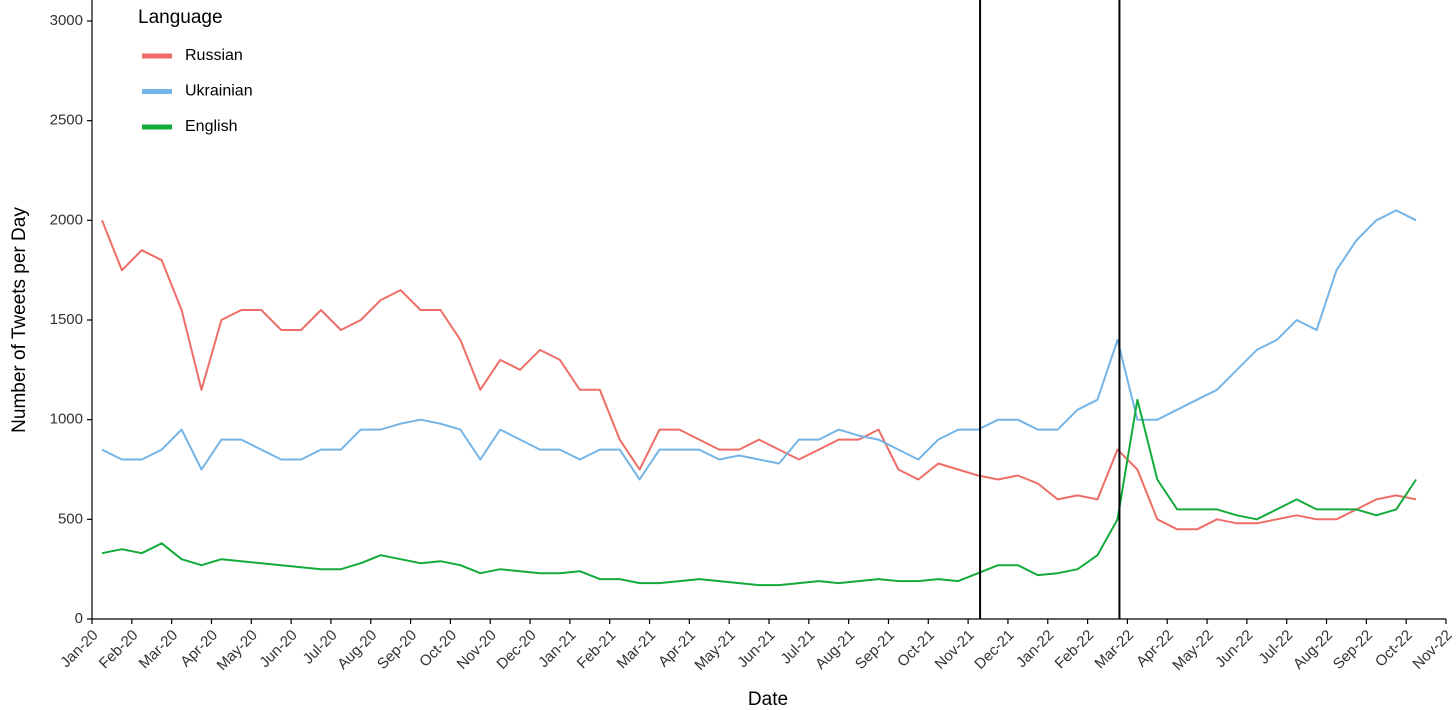 This screenshot has width=1456, height=710. I want to click on x-tick-label: Mar-22, so click(1114, 650).